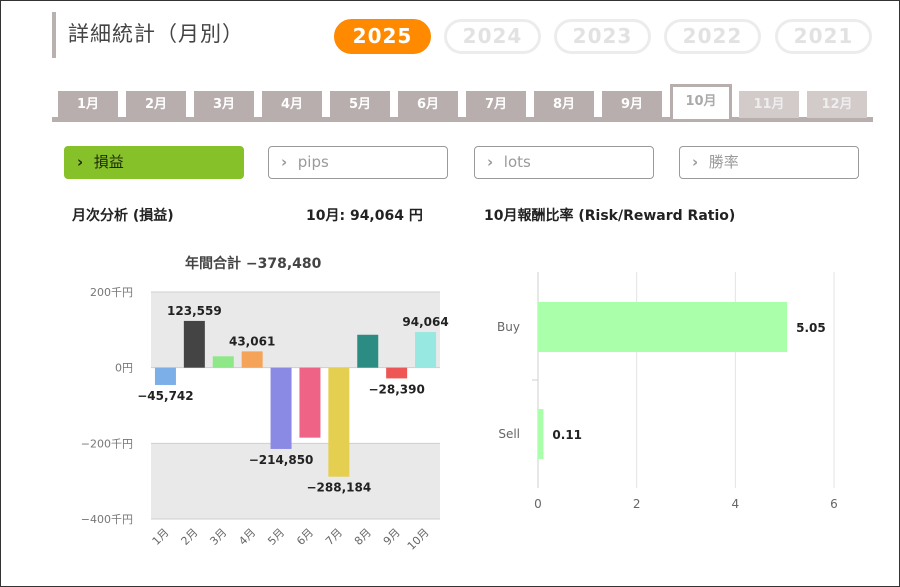  I want to click on y-tick-label: Buy, so click(508, 327).